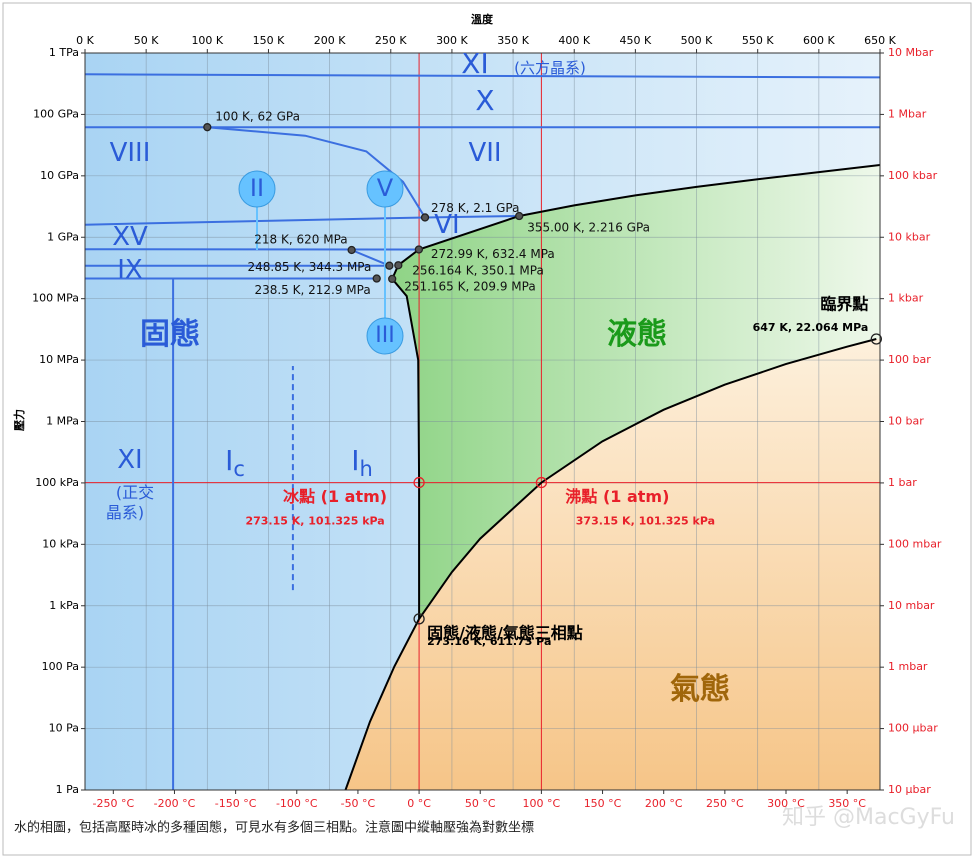 This screenshot has width=975, height=859. I want to click on x-tick-label: 550 K, so click(758, 40).